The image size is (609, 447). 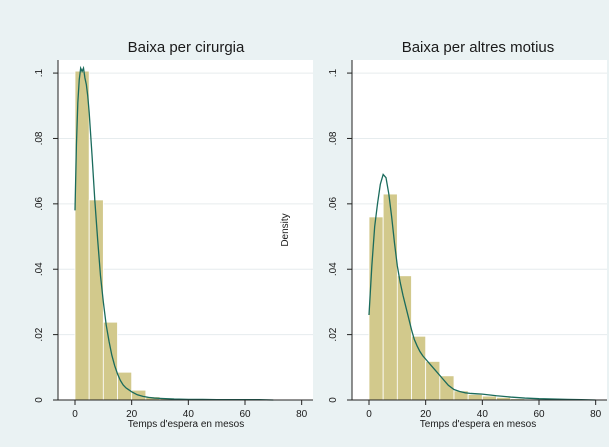 I want to click on panel-title: Baixa per altres motius, so click(x=478, y=47).